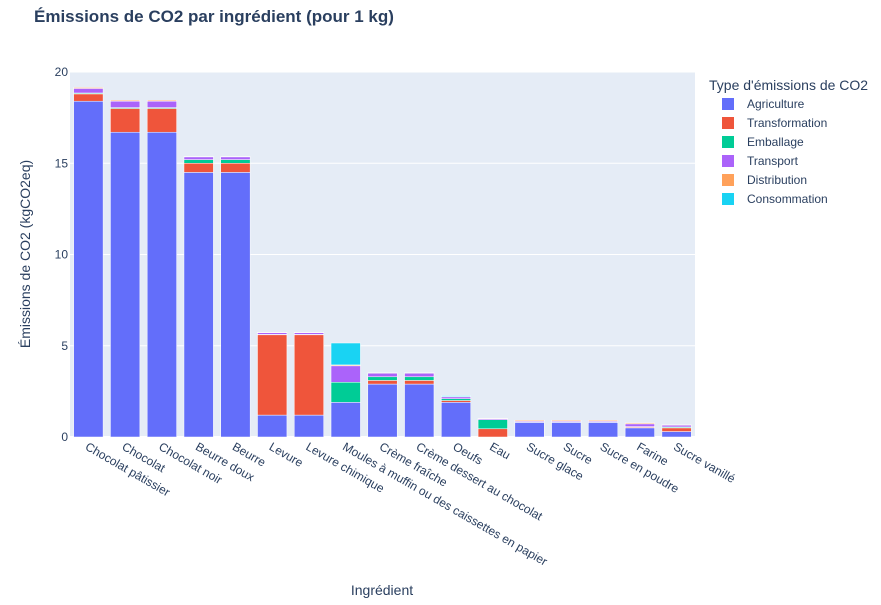 This screenshot has height=605, width=881. Describe the element at coordinates (728, 199) in the screenshot. I see `legend-swatch-consommation` at that location.